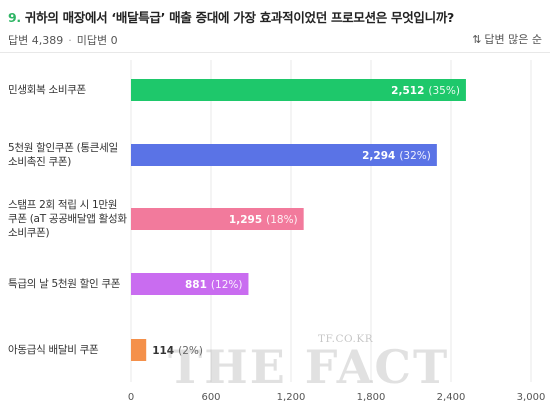 The width and height of the screenshot is (550, 410). I want to click on sort-button: ⇅ 답변 많은 순, so click(507, 39).